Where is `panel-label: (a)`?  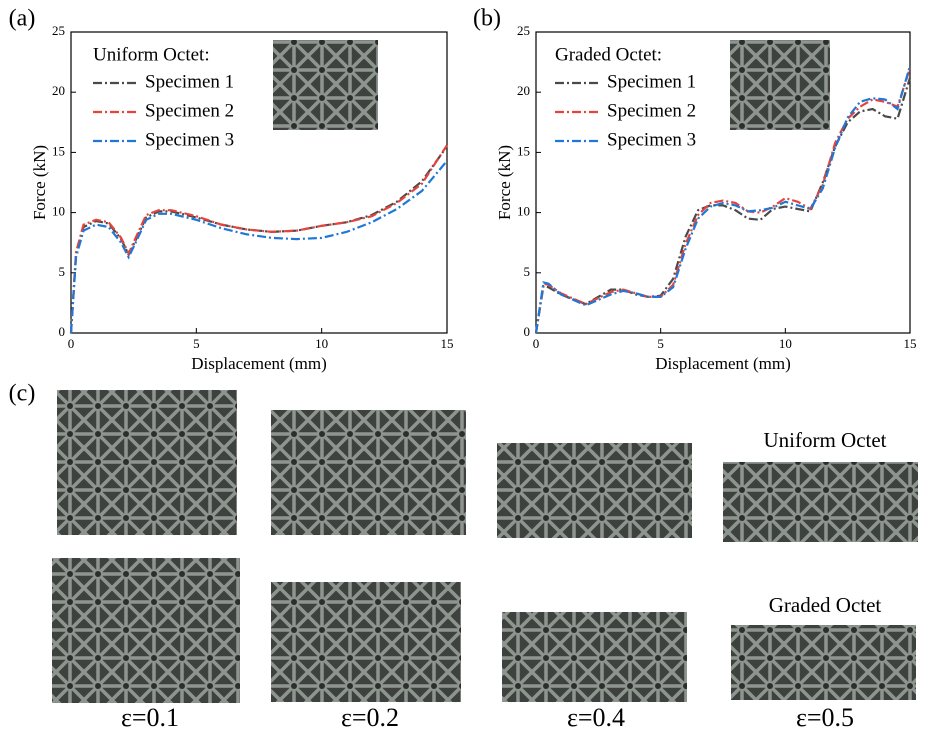
panel-label: (a) is located at coordinates (22, 19).